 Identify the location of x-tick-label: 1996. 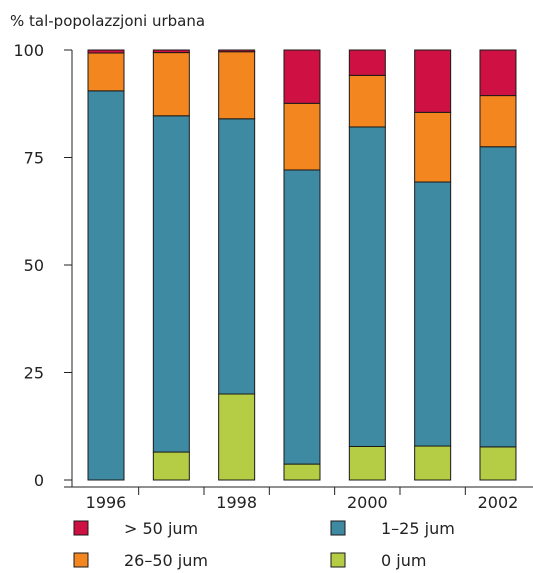
(106, 502).